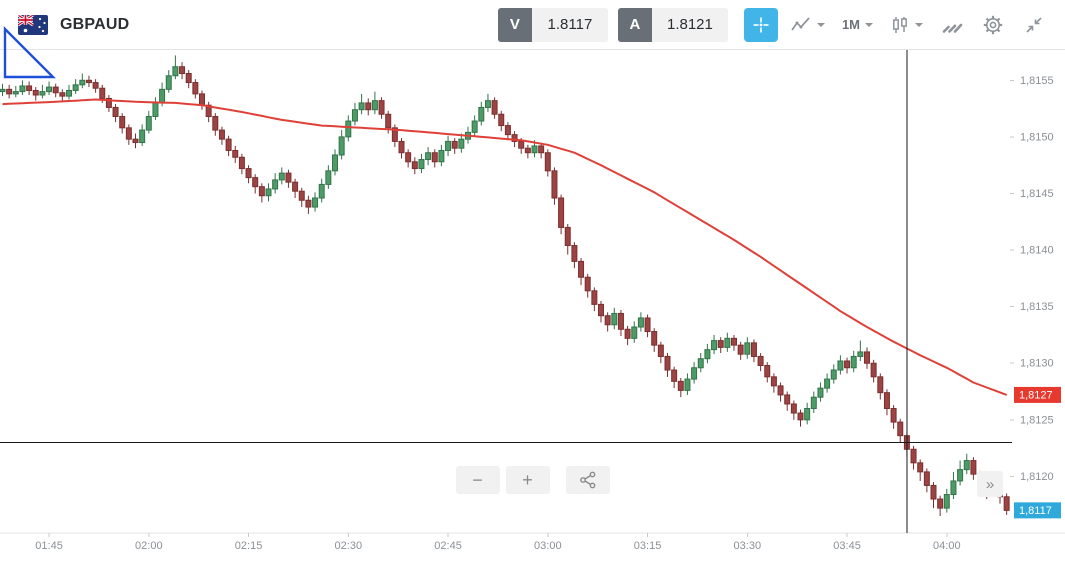  Describe the element at coordinates (587, 480) in the screenshot. I see `share-button` at that location.